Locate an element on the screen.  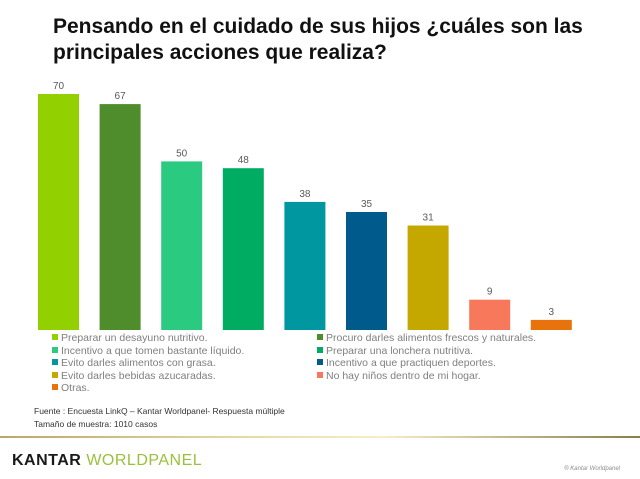
legend-label: Preparar una lonchera nutritiva. is located at coordinates (400, 350).